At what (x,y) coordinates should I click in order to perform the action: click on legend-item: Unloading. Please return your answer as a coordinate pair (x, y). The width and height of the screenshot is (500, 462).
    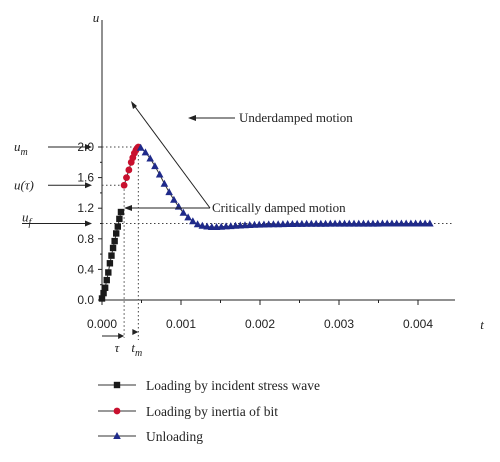
    Looking at the image, I should click on (150, 436).